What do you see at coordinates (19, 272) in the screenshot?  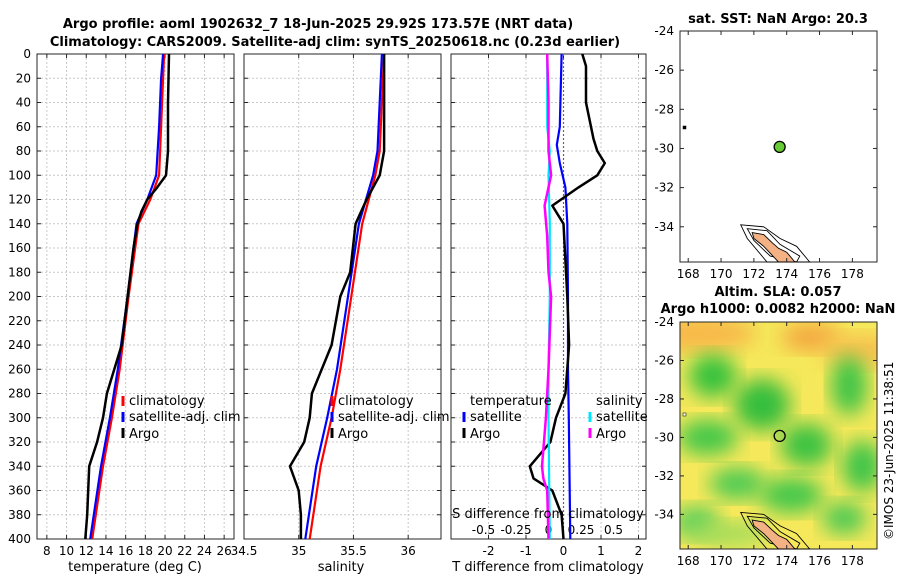 I see `y-tick-label: 180` at bounding box center [19, 272].